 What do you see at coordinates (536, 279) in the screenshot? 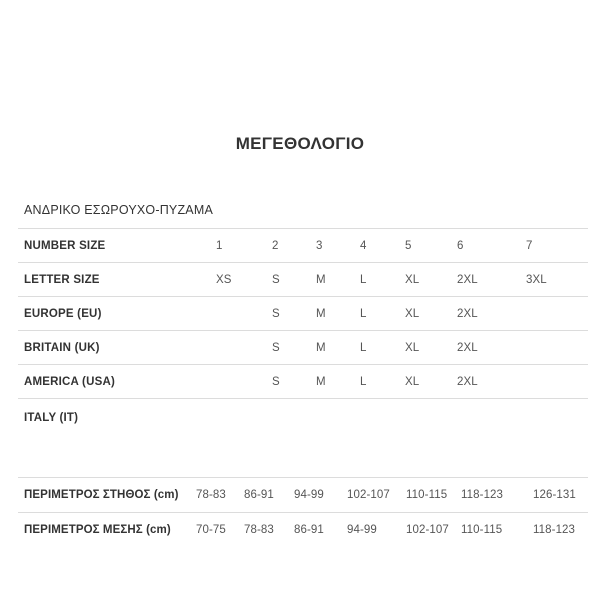
I see `cell-letter-size-7: 3XL` at bounding box center [536, 279].